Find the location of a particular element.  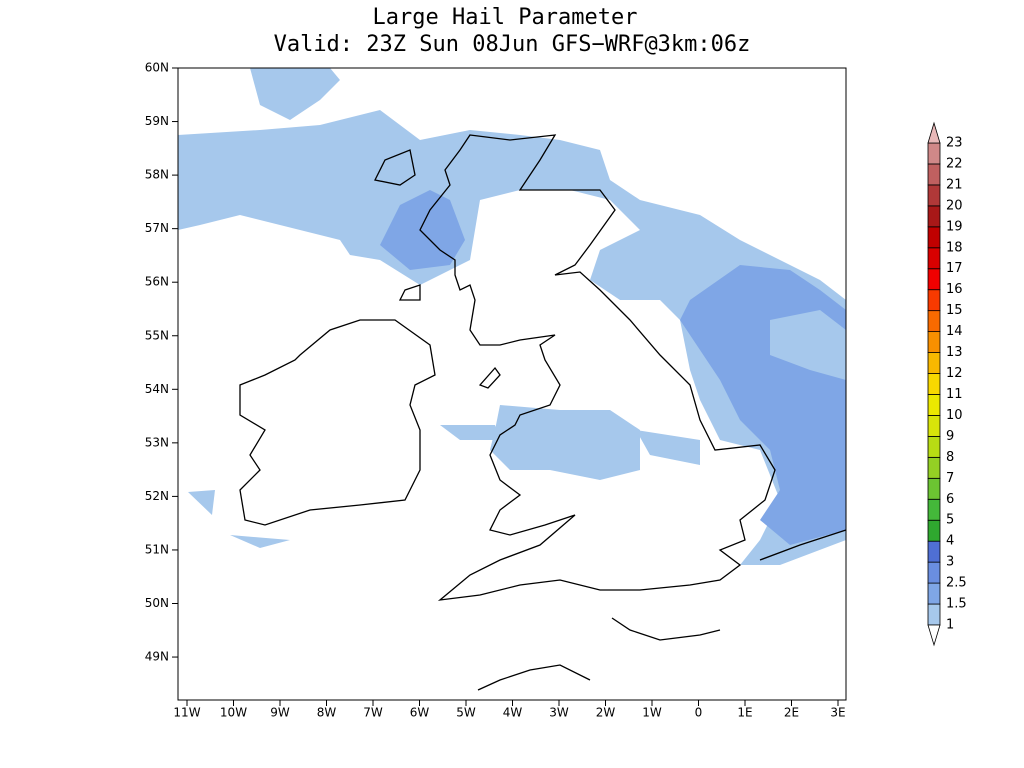

lon-tick-label: 2W is located at coordinates (606, 713).